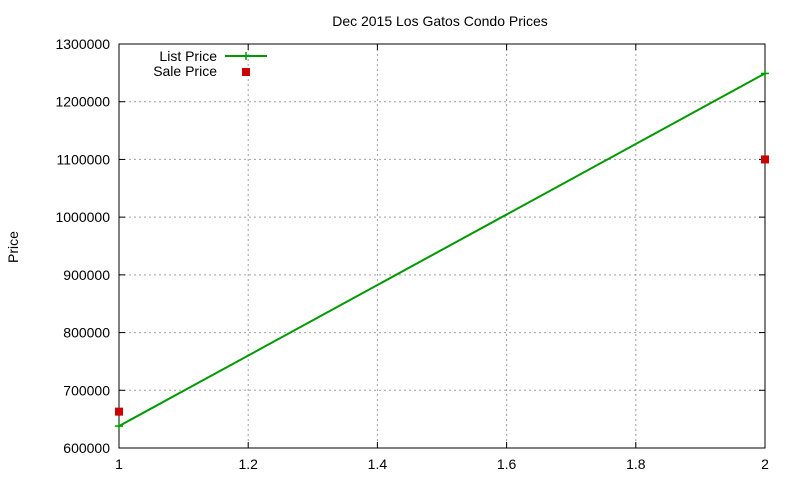 This screenshot has width=800, height=485. What do you see at coordinates (246, 72) in the screenshot?
I see `legend-sample-sale-price` at bounding box center [246, 72].